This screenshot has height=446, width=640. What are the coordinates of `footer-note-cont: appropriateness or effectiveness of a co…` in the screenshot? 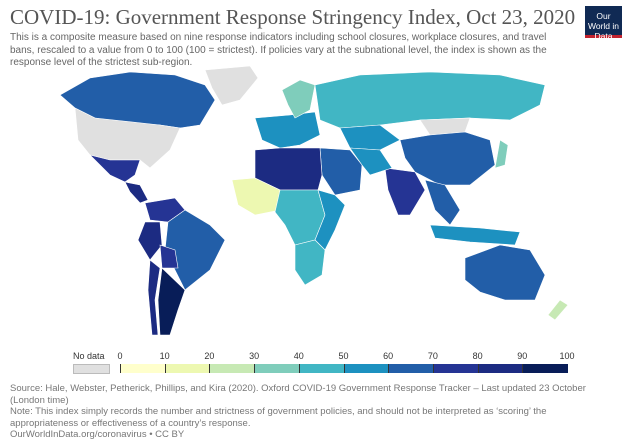 It's located at (130, 423).